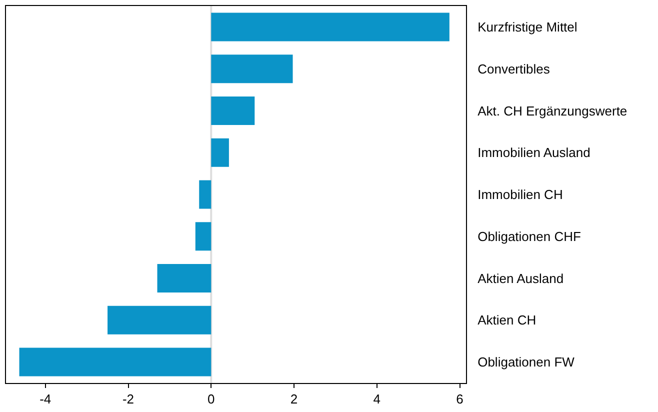  What do you see at coordinates (294, 399) in the screenshot?
I see `x-tick-label: 2` at bounding box center [294, 399].